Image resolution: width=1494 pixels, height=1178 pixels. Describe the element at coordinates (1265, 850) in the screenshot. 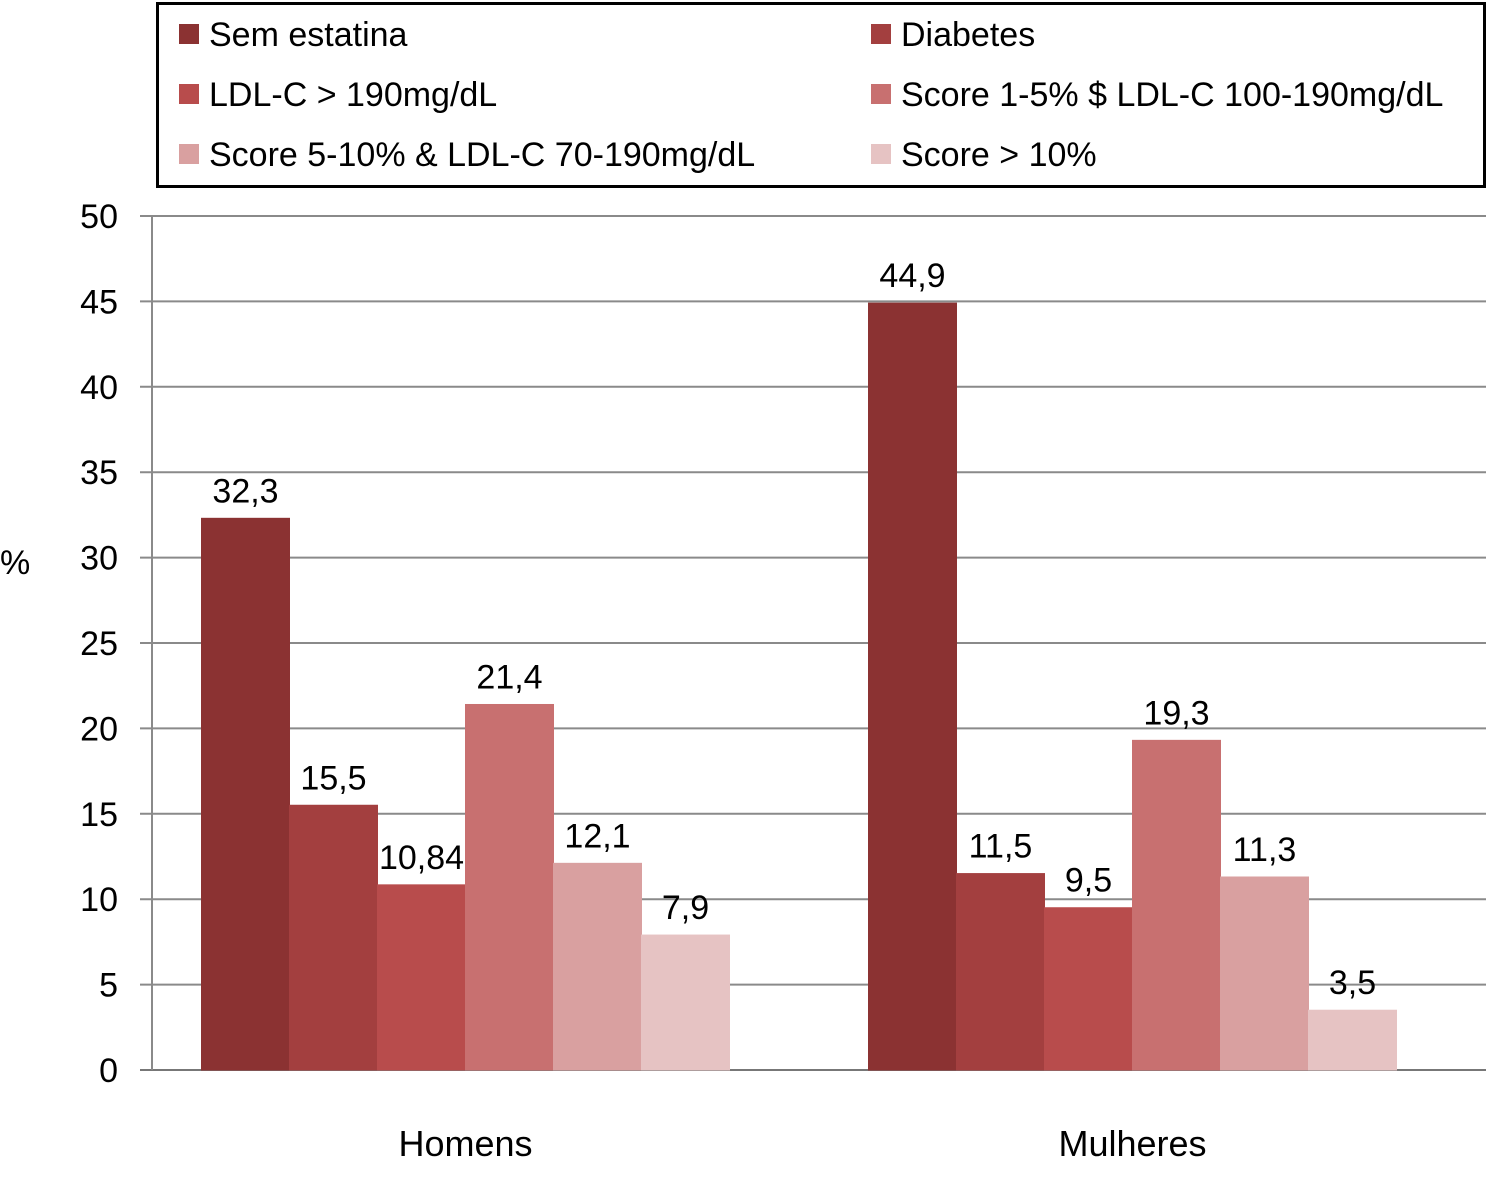

I see `data-label: 11,3` at that location.